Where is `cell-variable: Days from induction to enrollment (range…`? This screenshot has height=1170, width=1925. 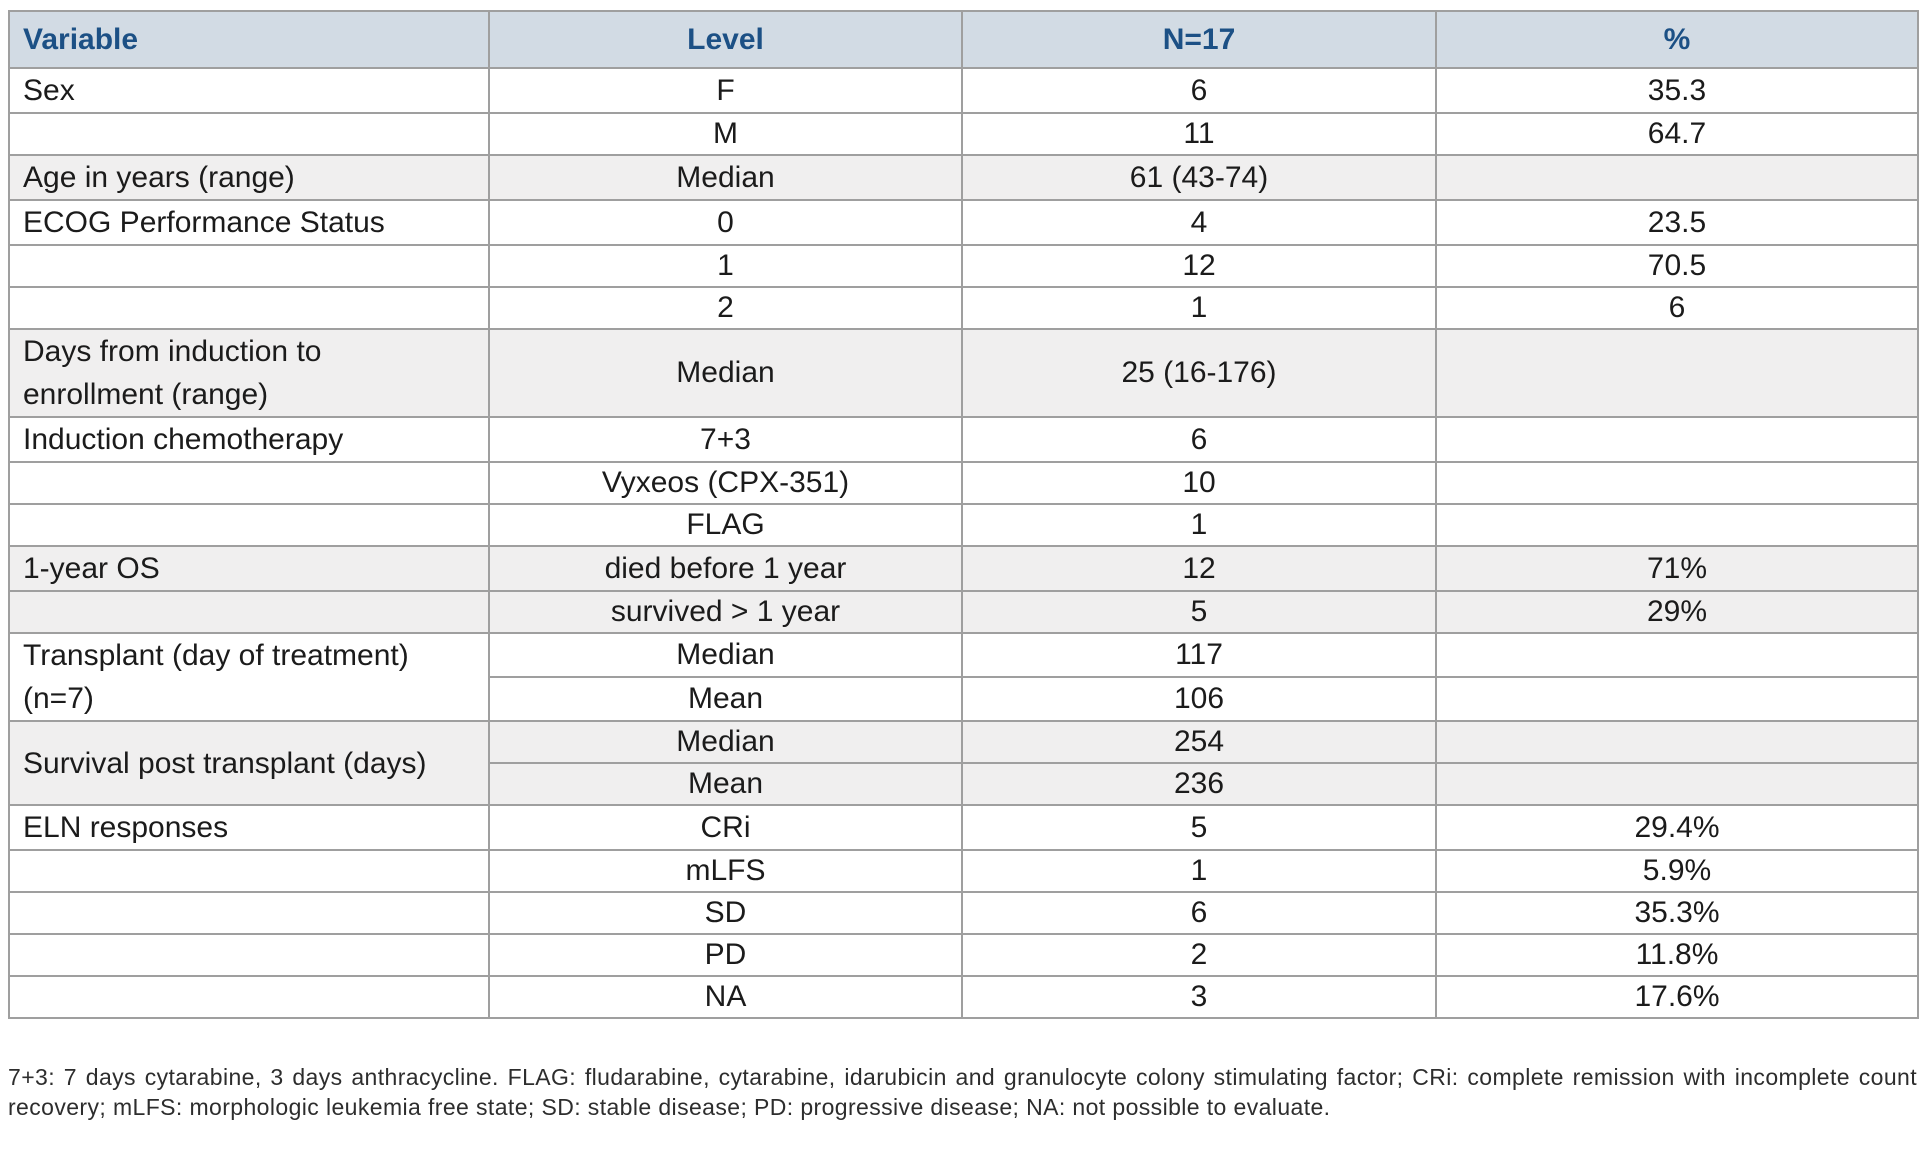
cell-variable: Days from induction to enrollment (range… is located at coordinates (249, 373).